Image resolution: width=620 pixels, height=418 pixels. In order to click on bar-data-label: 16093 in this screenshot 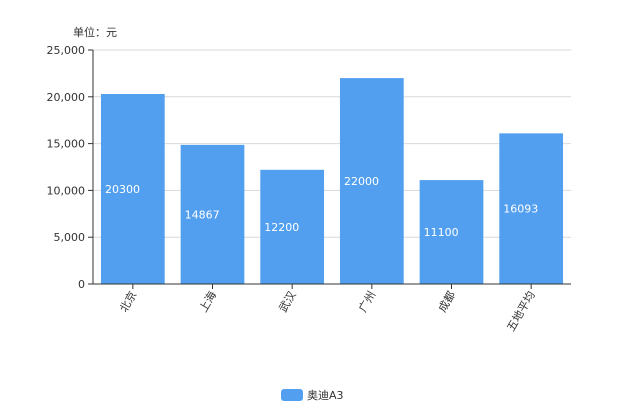, I will do `click(520, 209)`.